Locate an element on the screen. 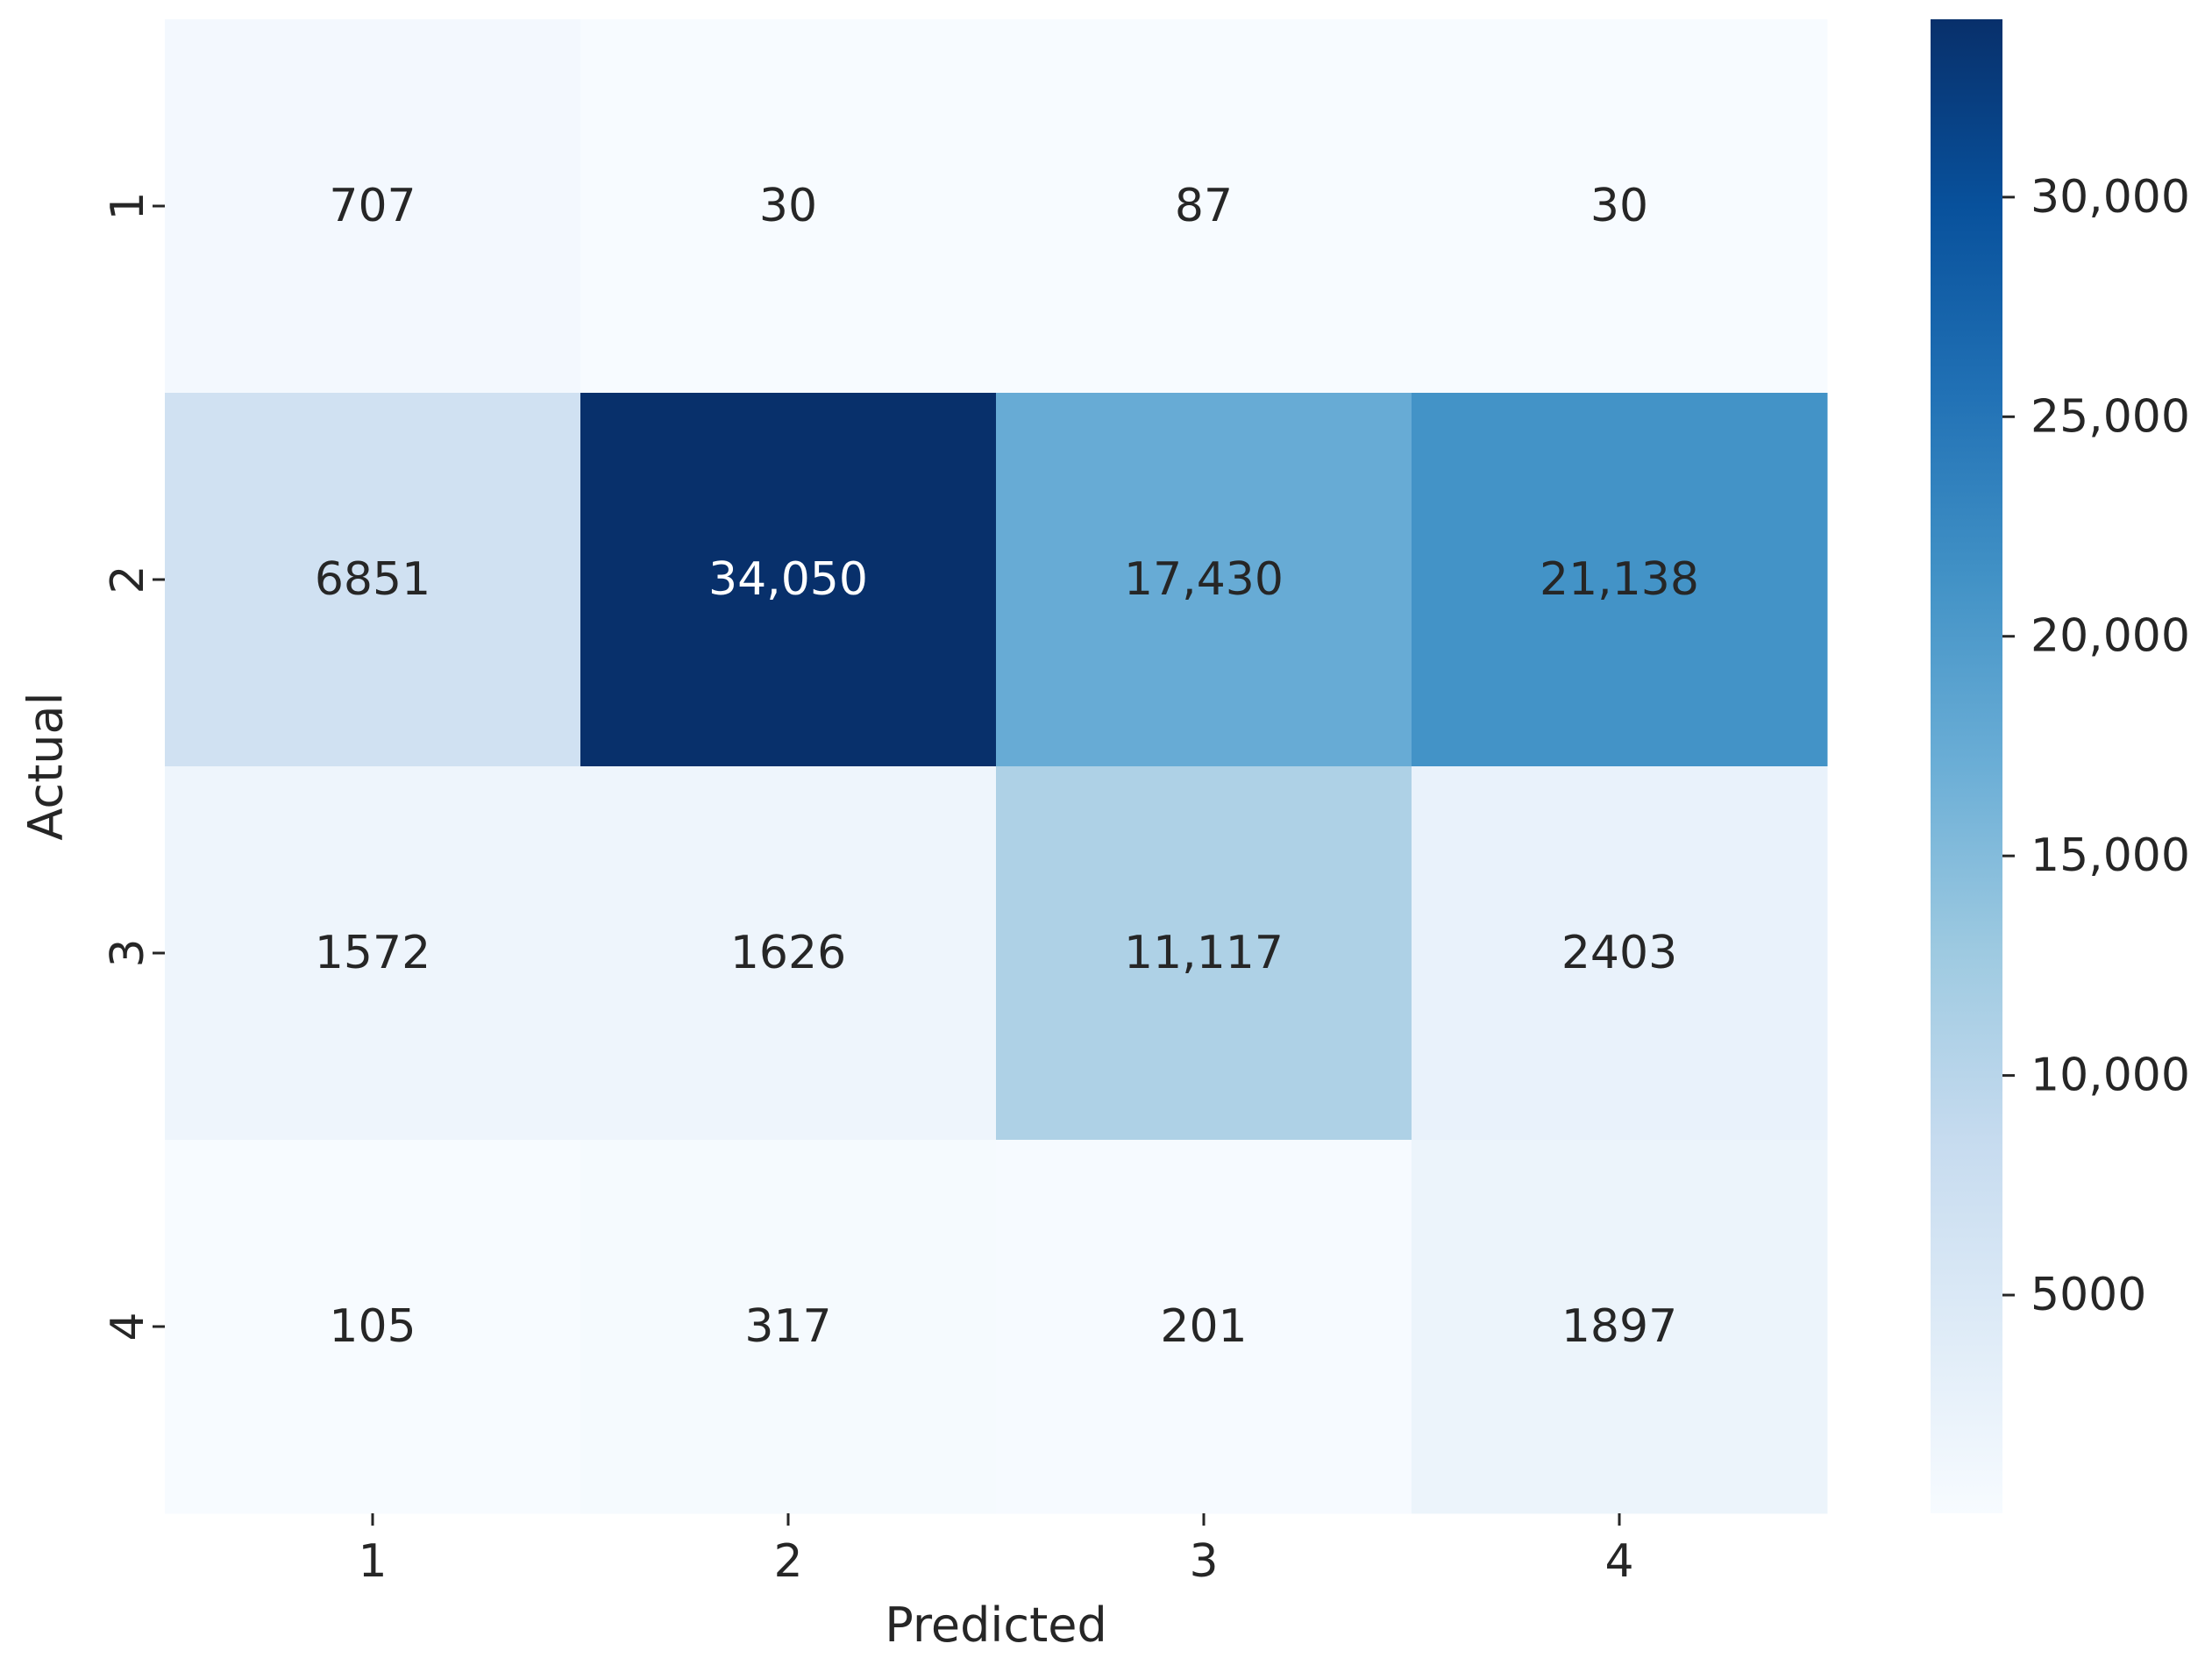  heatmap-cell-r3-c4 is located at coordinates (1620, 953).